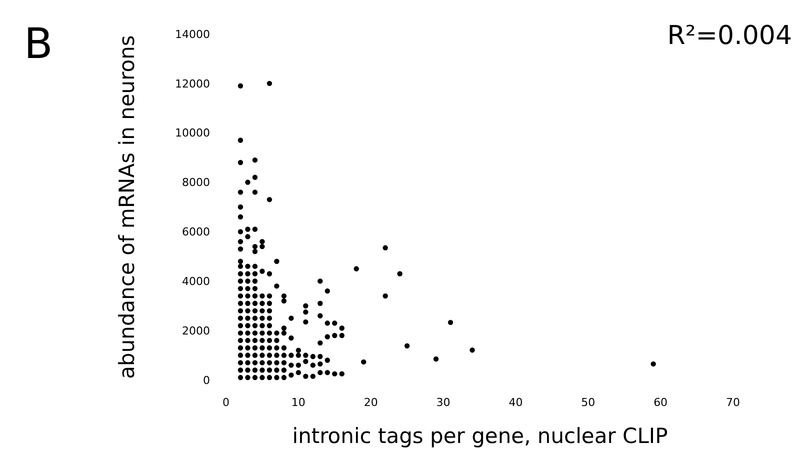 The width and height of the screenshot is (801, 453). What do you see at coordinates (192, 34) in the screenshot?
I see `y-tick-label: 14000` at bounding box center [192, 34].